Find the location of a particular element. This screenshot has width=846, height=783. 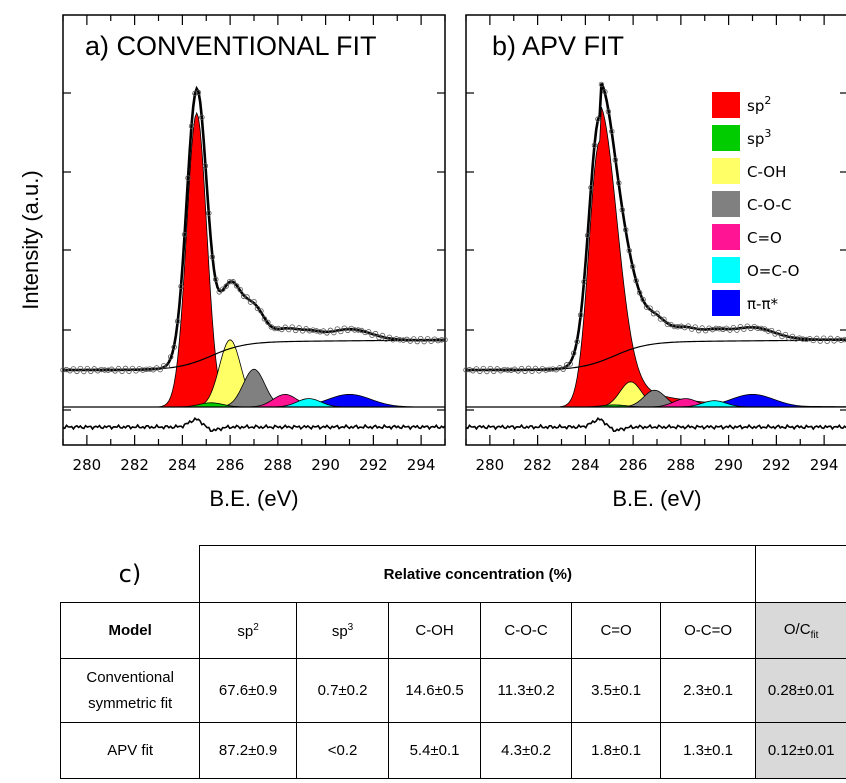

cell-oc: 0.12±0.01 is located at coordinates (800, 750).